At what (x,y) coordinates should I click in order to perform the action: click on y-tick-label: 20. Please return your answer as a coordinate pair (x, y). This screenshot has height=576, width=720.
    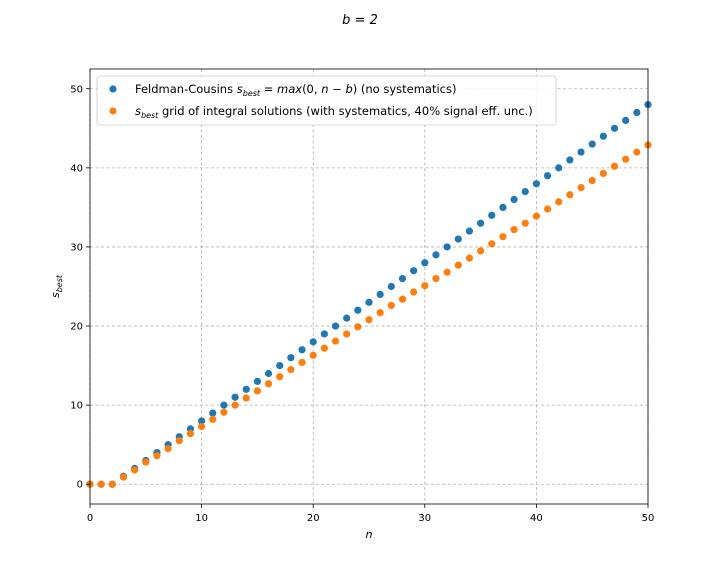
    Looking at the image, I should click on (76, 327).